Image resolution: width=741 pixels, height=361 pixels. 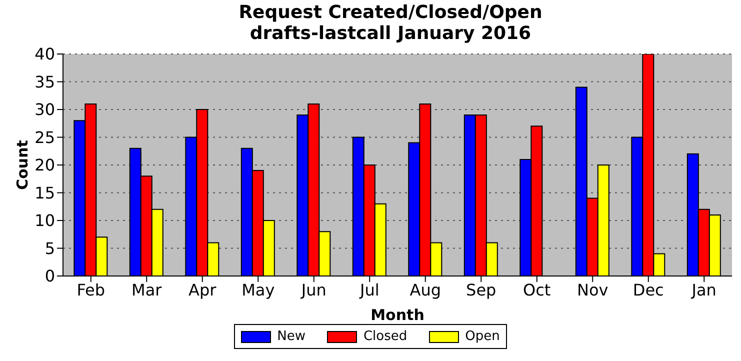 I want to click on x-axis-title: Month, so click(x=397, y=315).